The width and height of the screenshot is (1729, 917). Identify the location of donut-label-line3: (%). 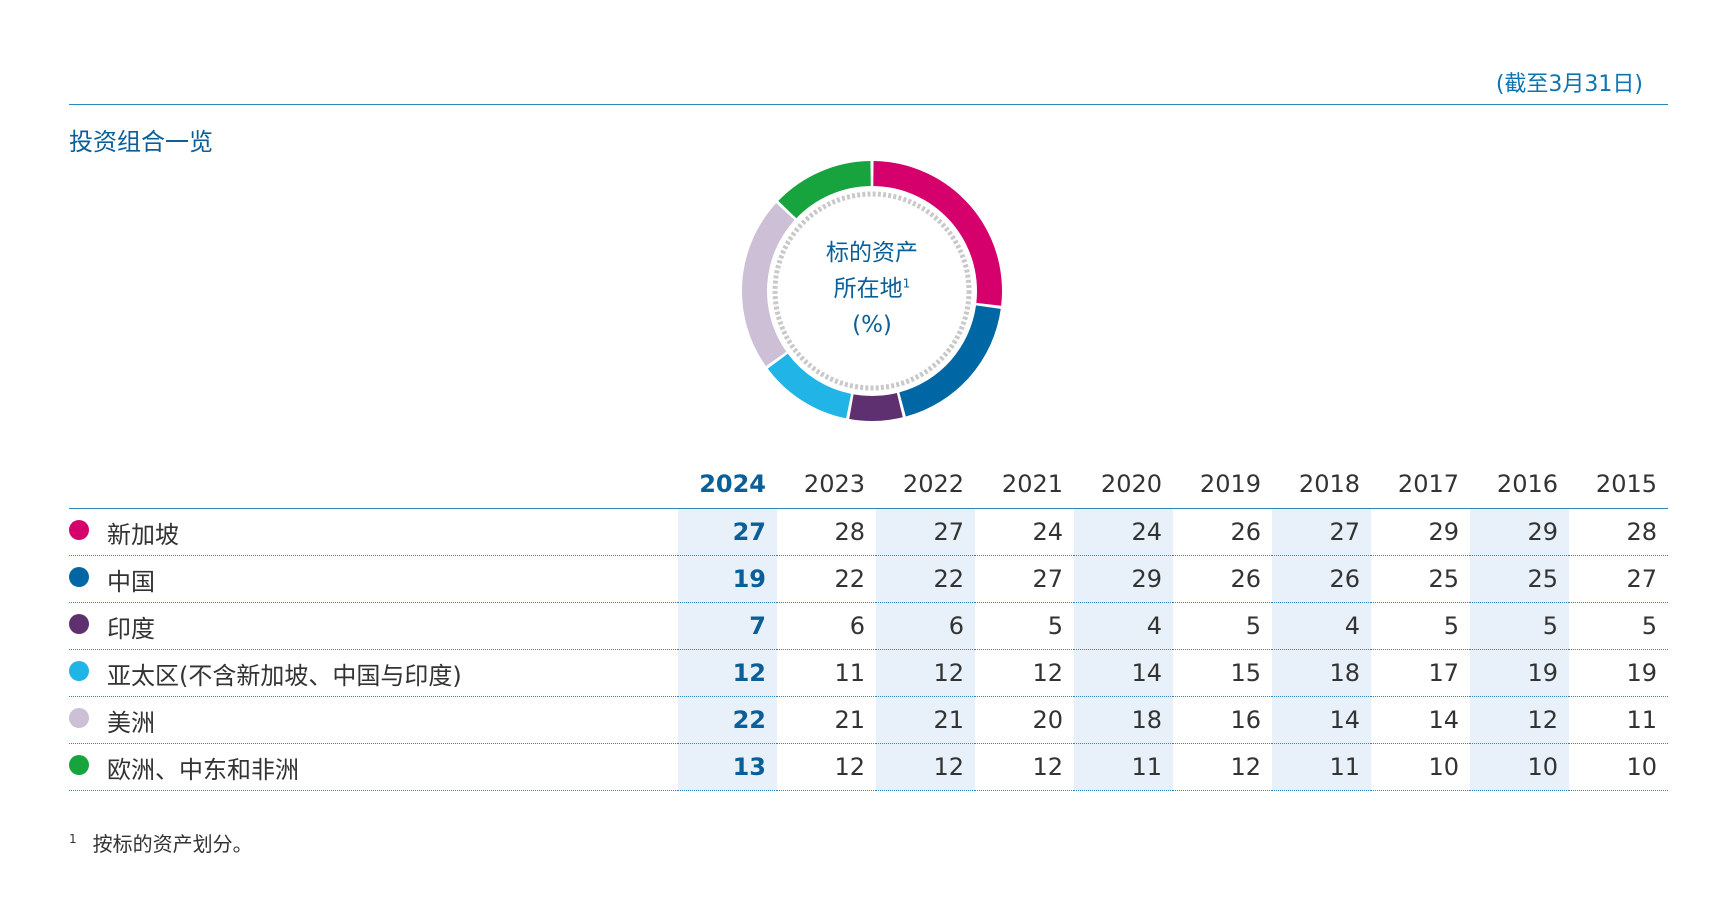
(872, 325).